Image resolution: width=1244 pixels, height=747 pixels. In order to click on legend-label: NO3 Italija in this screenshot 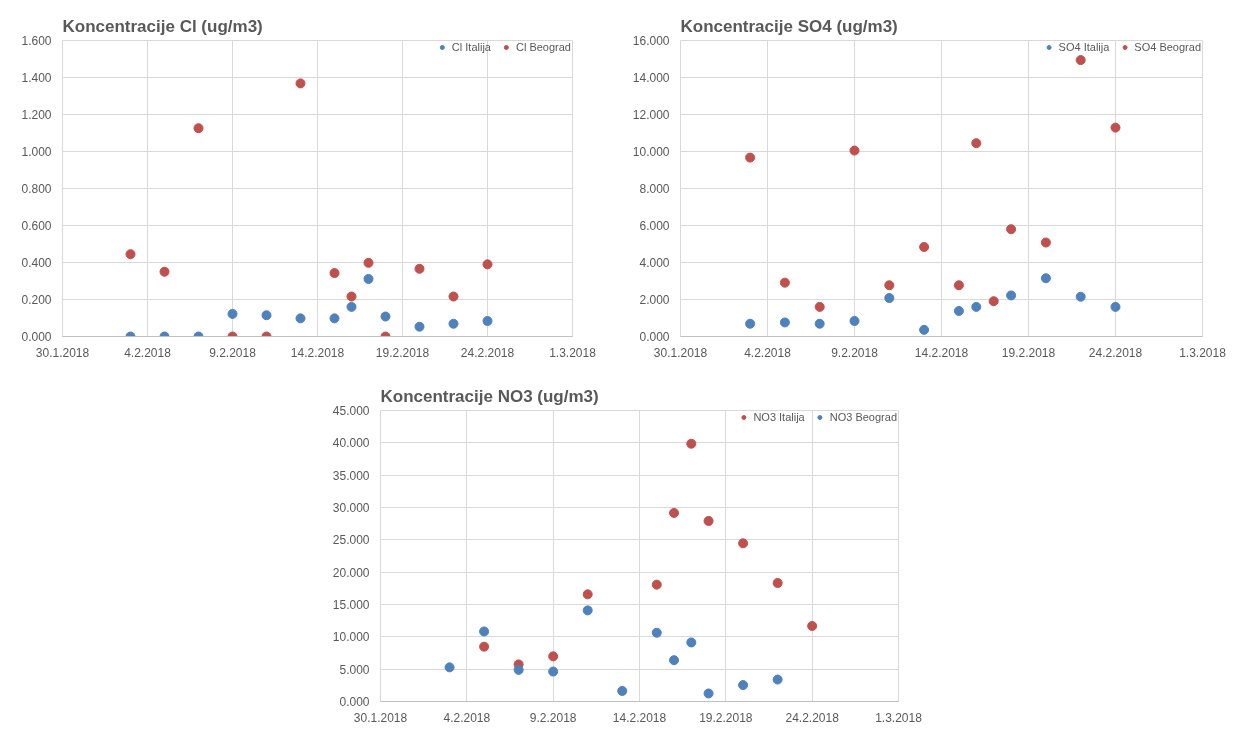, I will do `click(779, 417)`.